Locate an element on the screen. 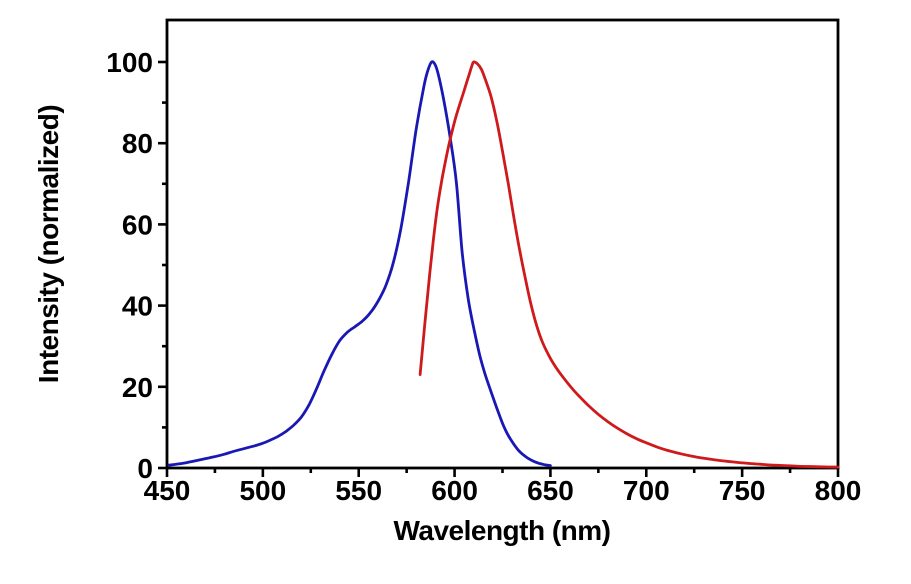  y-axis-title: Intensity (normalized) is located at coordinates (48, 244).